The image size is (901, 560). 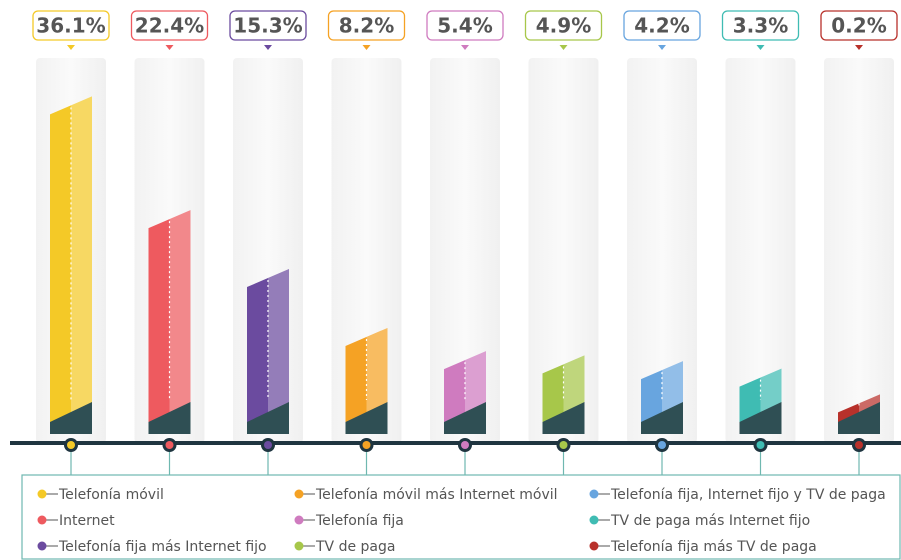 I want to click on legend-box, so click(x=461, y=517).